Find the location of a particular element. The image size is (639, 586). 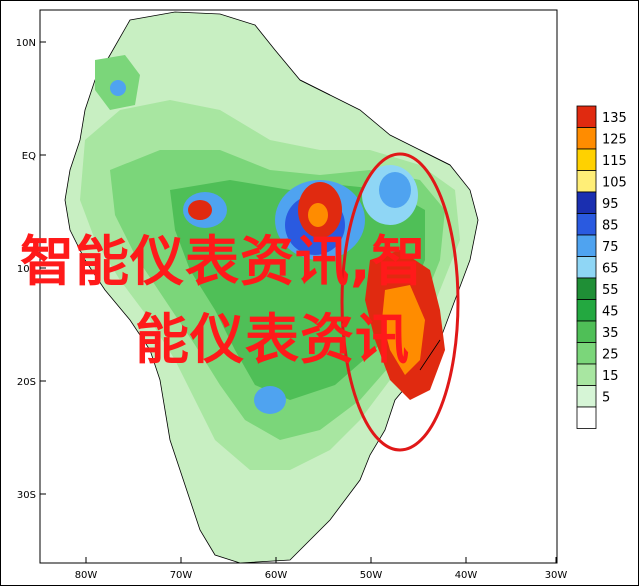

watermark-text-line1: 智能仪表资讯,智 is located at coordinates (223, 261).